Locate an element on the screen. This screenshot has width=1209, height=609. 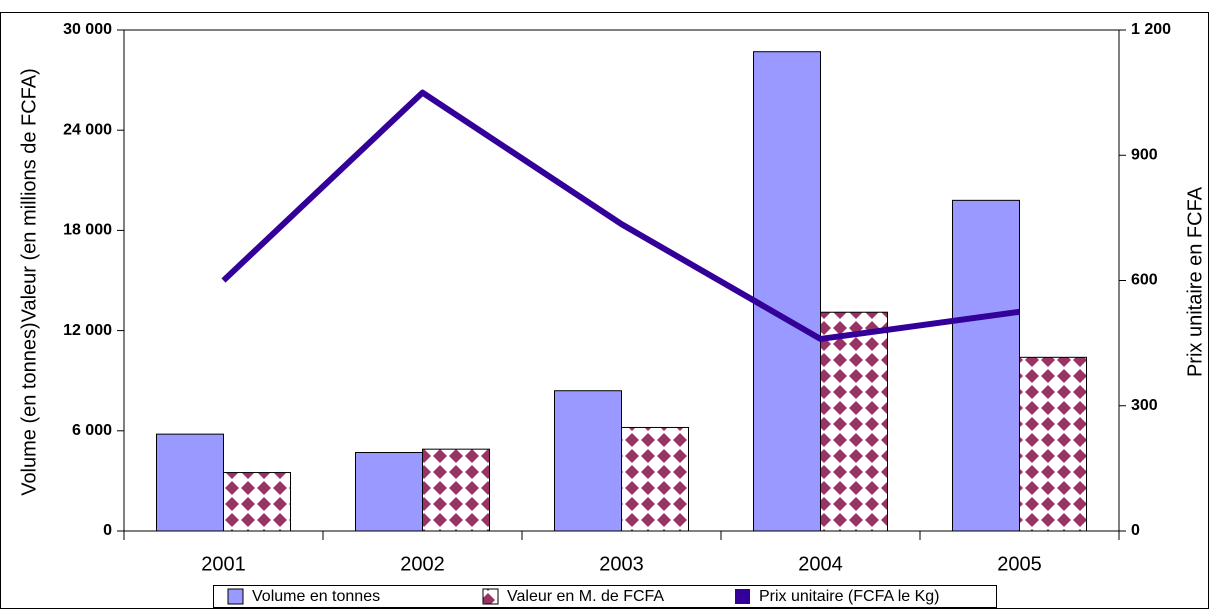
y2-tick-label: 0 is located at coordinates (1135, 530).